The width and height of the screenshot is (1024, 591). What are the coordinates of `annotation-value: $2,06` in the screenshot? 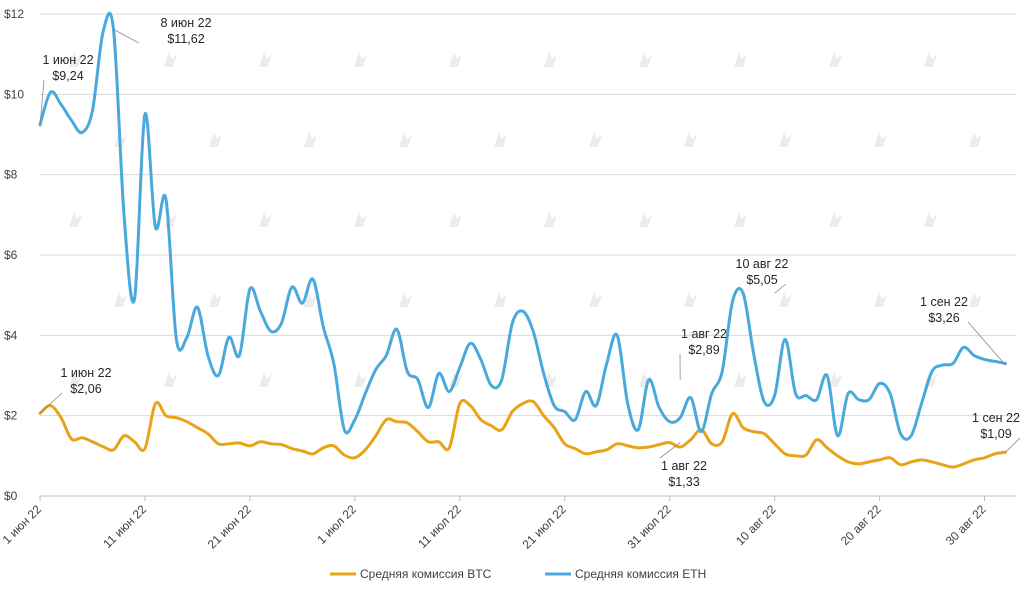 It's located at (85, 389).